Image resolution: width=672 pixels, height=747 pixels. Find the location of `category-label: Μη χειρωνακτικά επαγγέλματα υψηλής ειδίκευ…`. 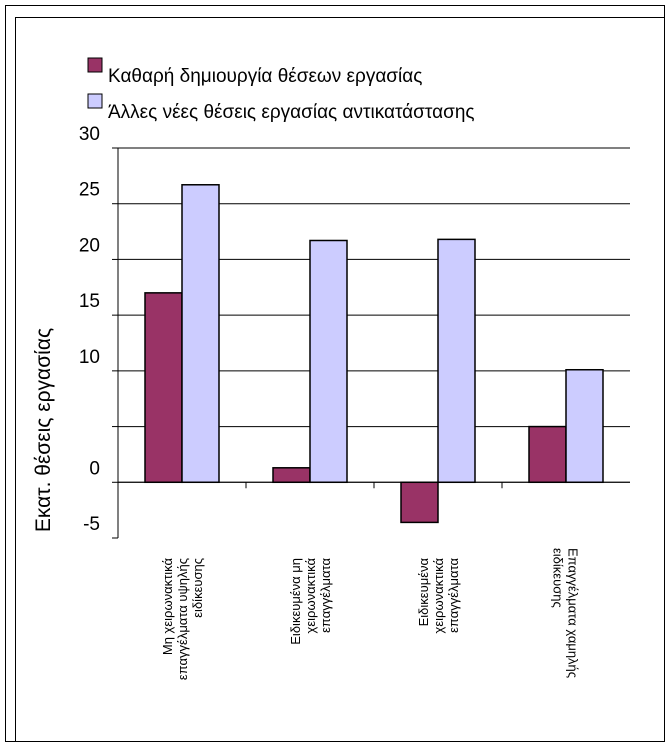

category-label: Μη χειρωνακτικά επαγγέλματα υψηλής ειδίκευ… is located at coordinates (182, 619).